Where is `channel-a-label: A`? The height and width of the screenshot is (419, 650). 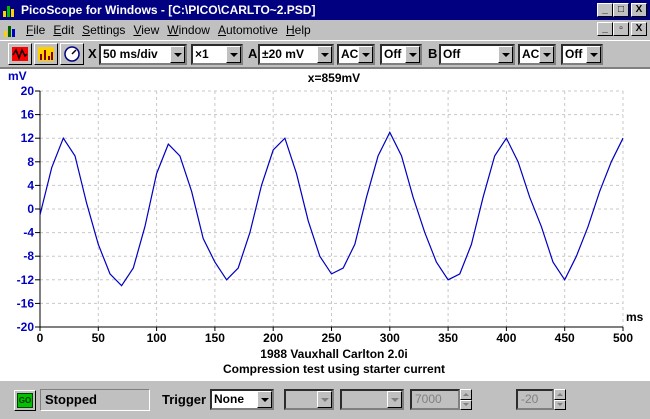
channel-a-label: A is located at coordinates (253, 53).